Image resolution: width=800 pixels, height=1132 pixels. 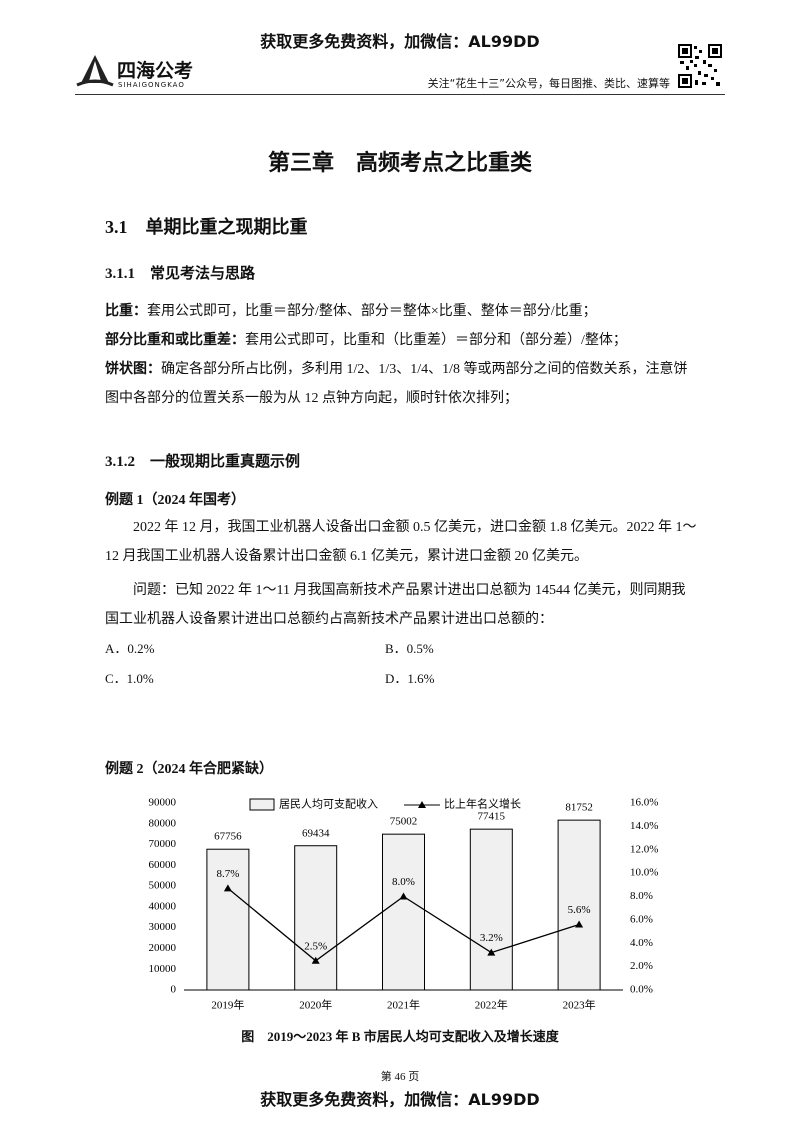 I want to click on y2-tick-label: 4.0%, so click(x=641, y=943).